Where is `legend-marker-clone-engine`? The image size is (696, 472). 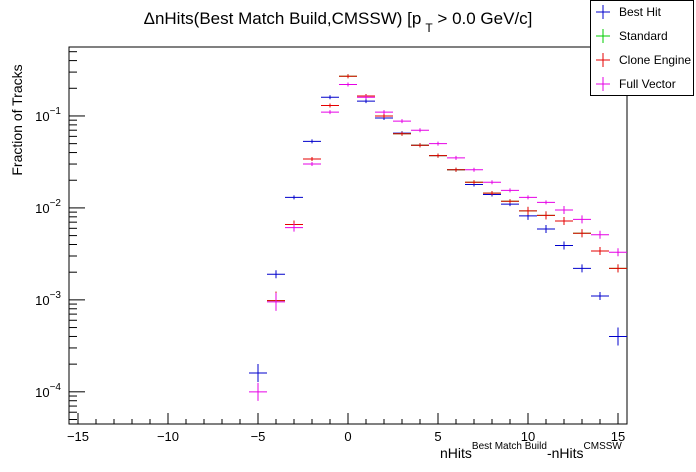 legend-marker-clone-engine is located at coordinates (603, 60).